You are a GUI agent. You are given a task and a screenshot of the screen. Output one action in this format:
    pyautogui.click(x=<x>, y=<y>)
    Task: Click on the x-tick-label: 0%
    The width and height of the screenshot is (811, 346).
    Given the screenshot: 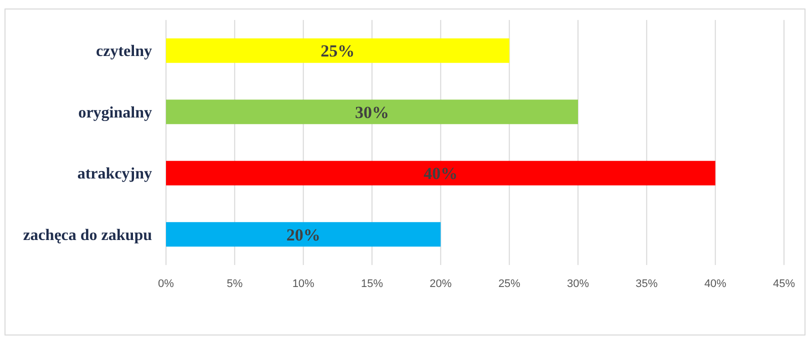 What is the action you would take?
    pyautogui.click(x=166, y=284)
    